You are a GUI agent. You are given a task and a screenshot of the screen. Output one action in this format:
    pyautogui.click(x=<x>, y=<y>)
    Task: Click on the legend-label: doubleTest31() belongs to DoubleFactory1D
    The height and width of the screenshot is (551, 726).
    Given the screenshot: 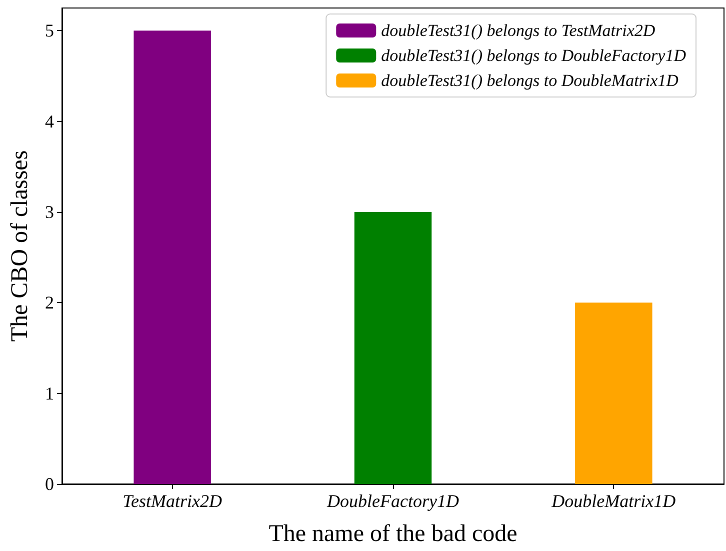 What is the action you would take?
    pyautogui.click(x=534, y=55)
    